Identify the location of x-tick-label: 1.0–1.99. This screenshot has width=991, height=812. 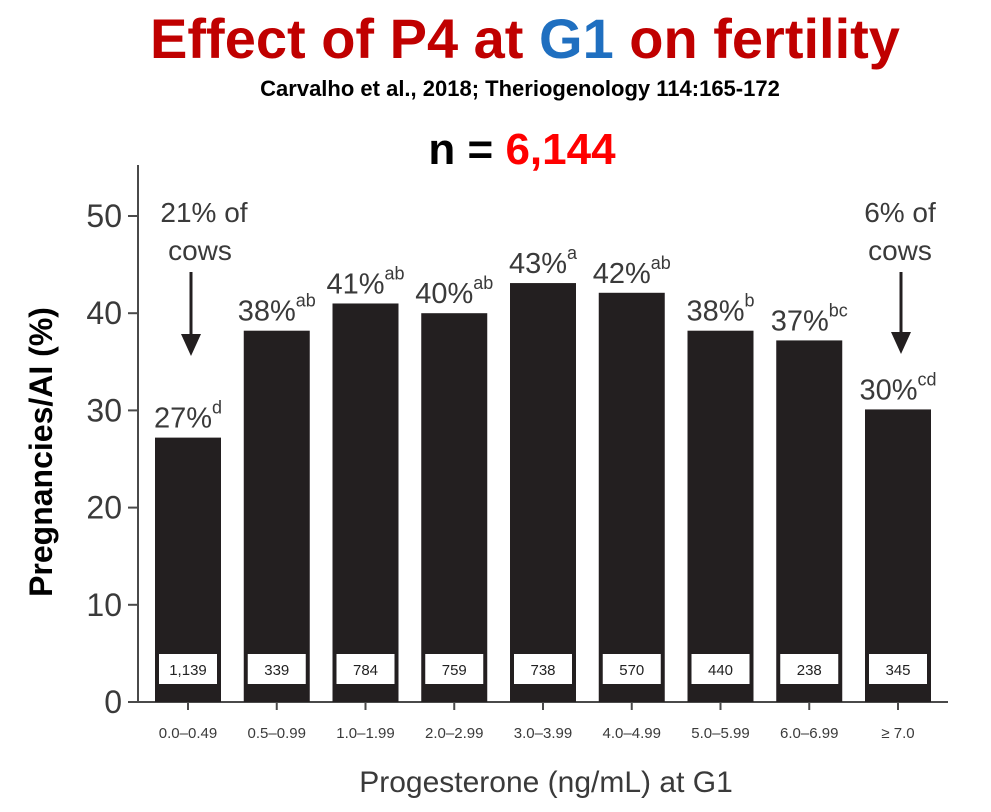
(365, 733).